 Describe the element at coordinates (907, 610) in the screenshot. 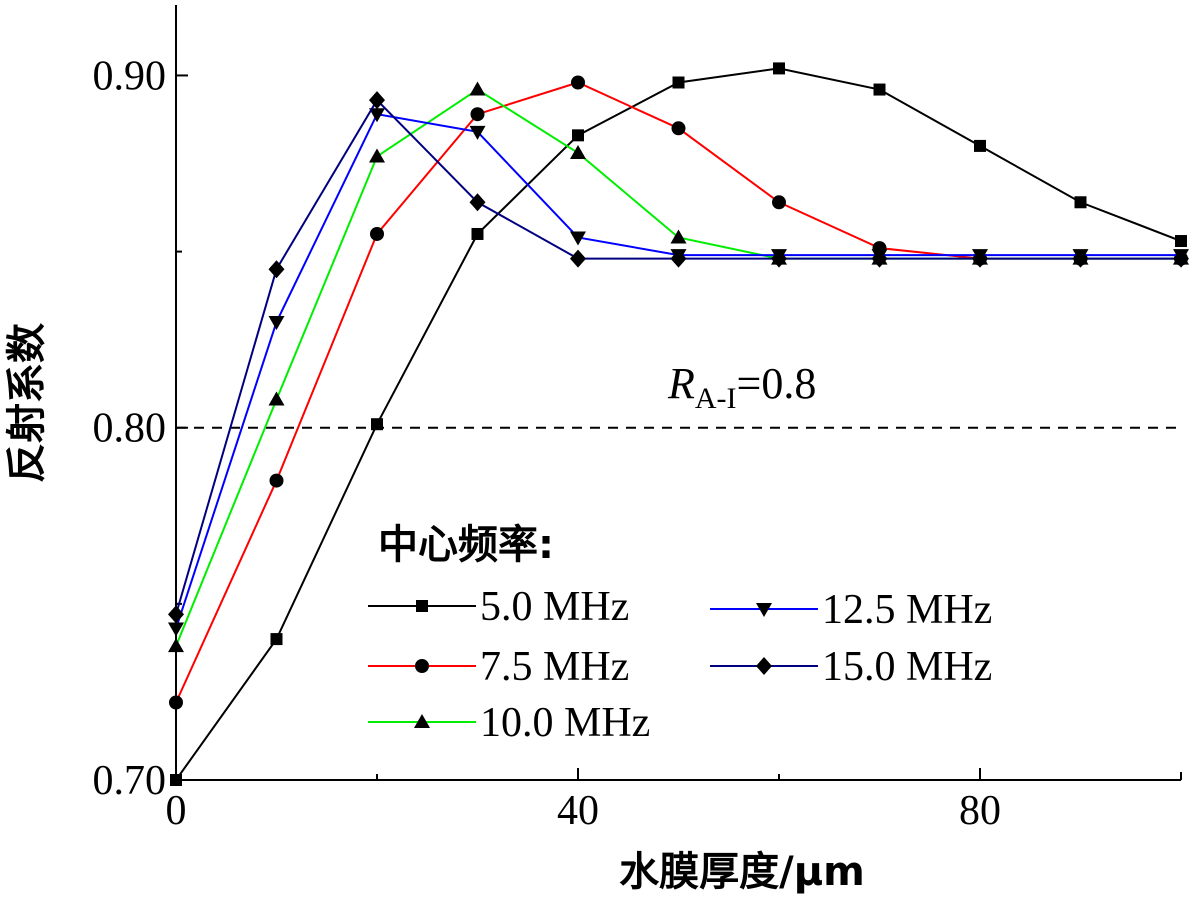

I see `legend-entry: 12.5 MHz` at that location.